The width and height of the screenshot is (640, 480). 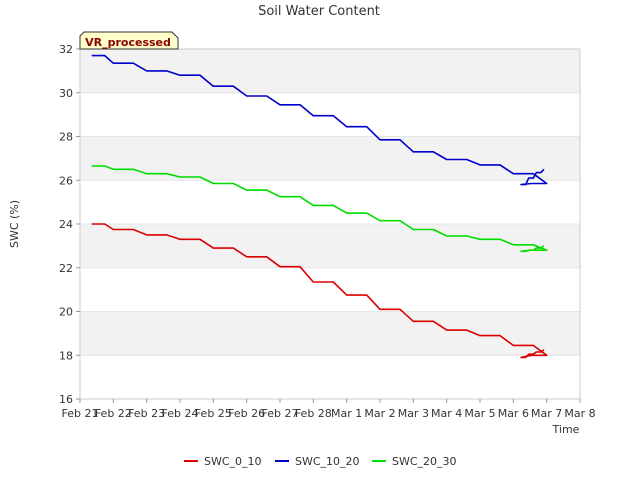 What do you see at coordinates (66, 137) in the screenshot?
I see `y-tick-label: 28` at bounding box center [66, 137].